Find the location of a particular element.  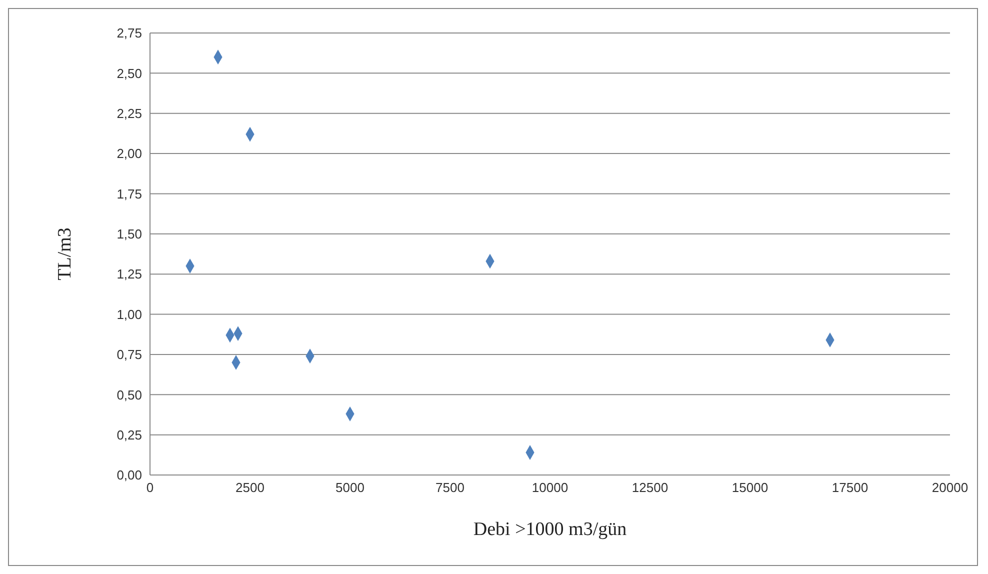

x-tick-label: 7500 is located at coordinates (450, 488).